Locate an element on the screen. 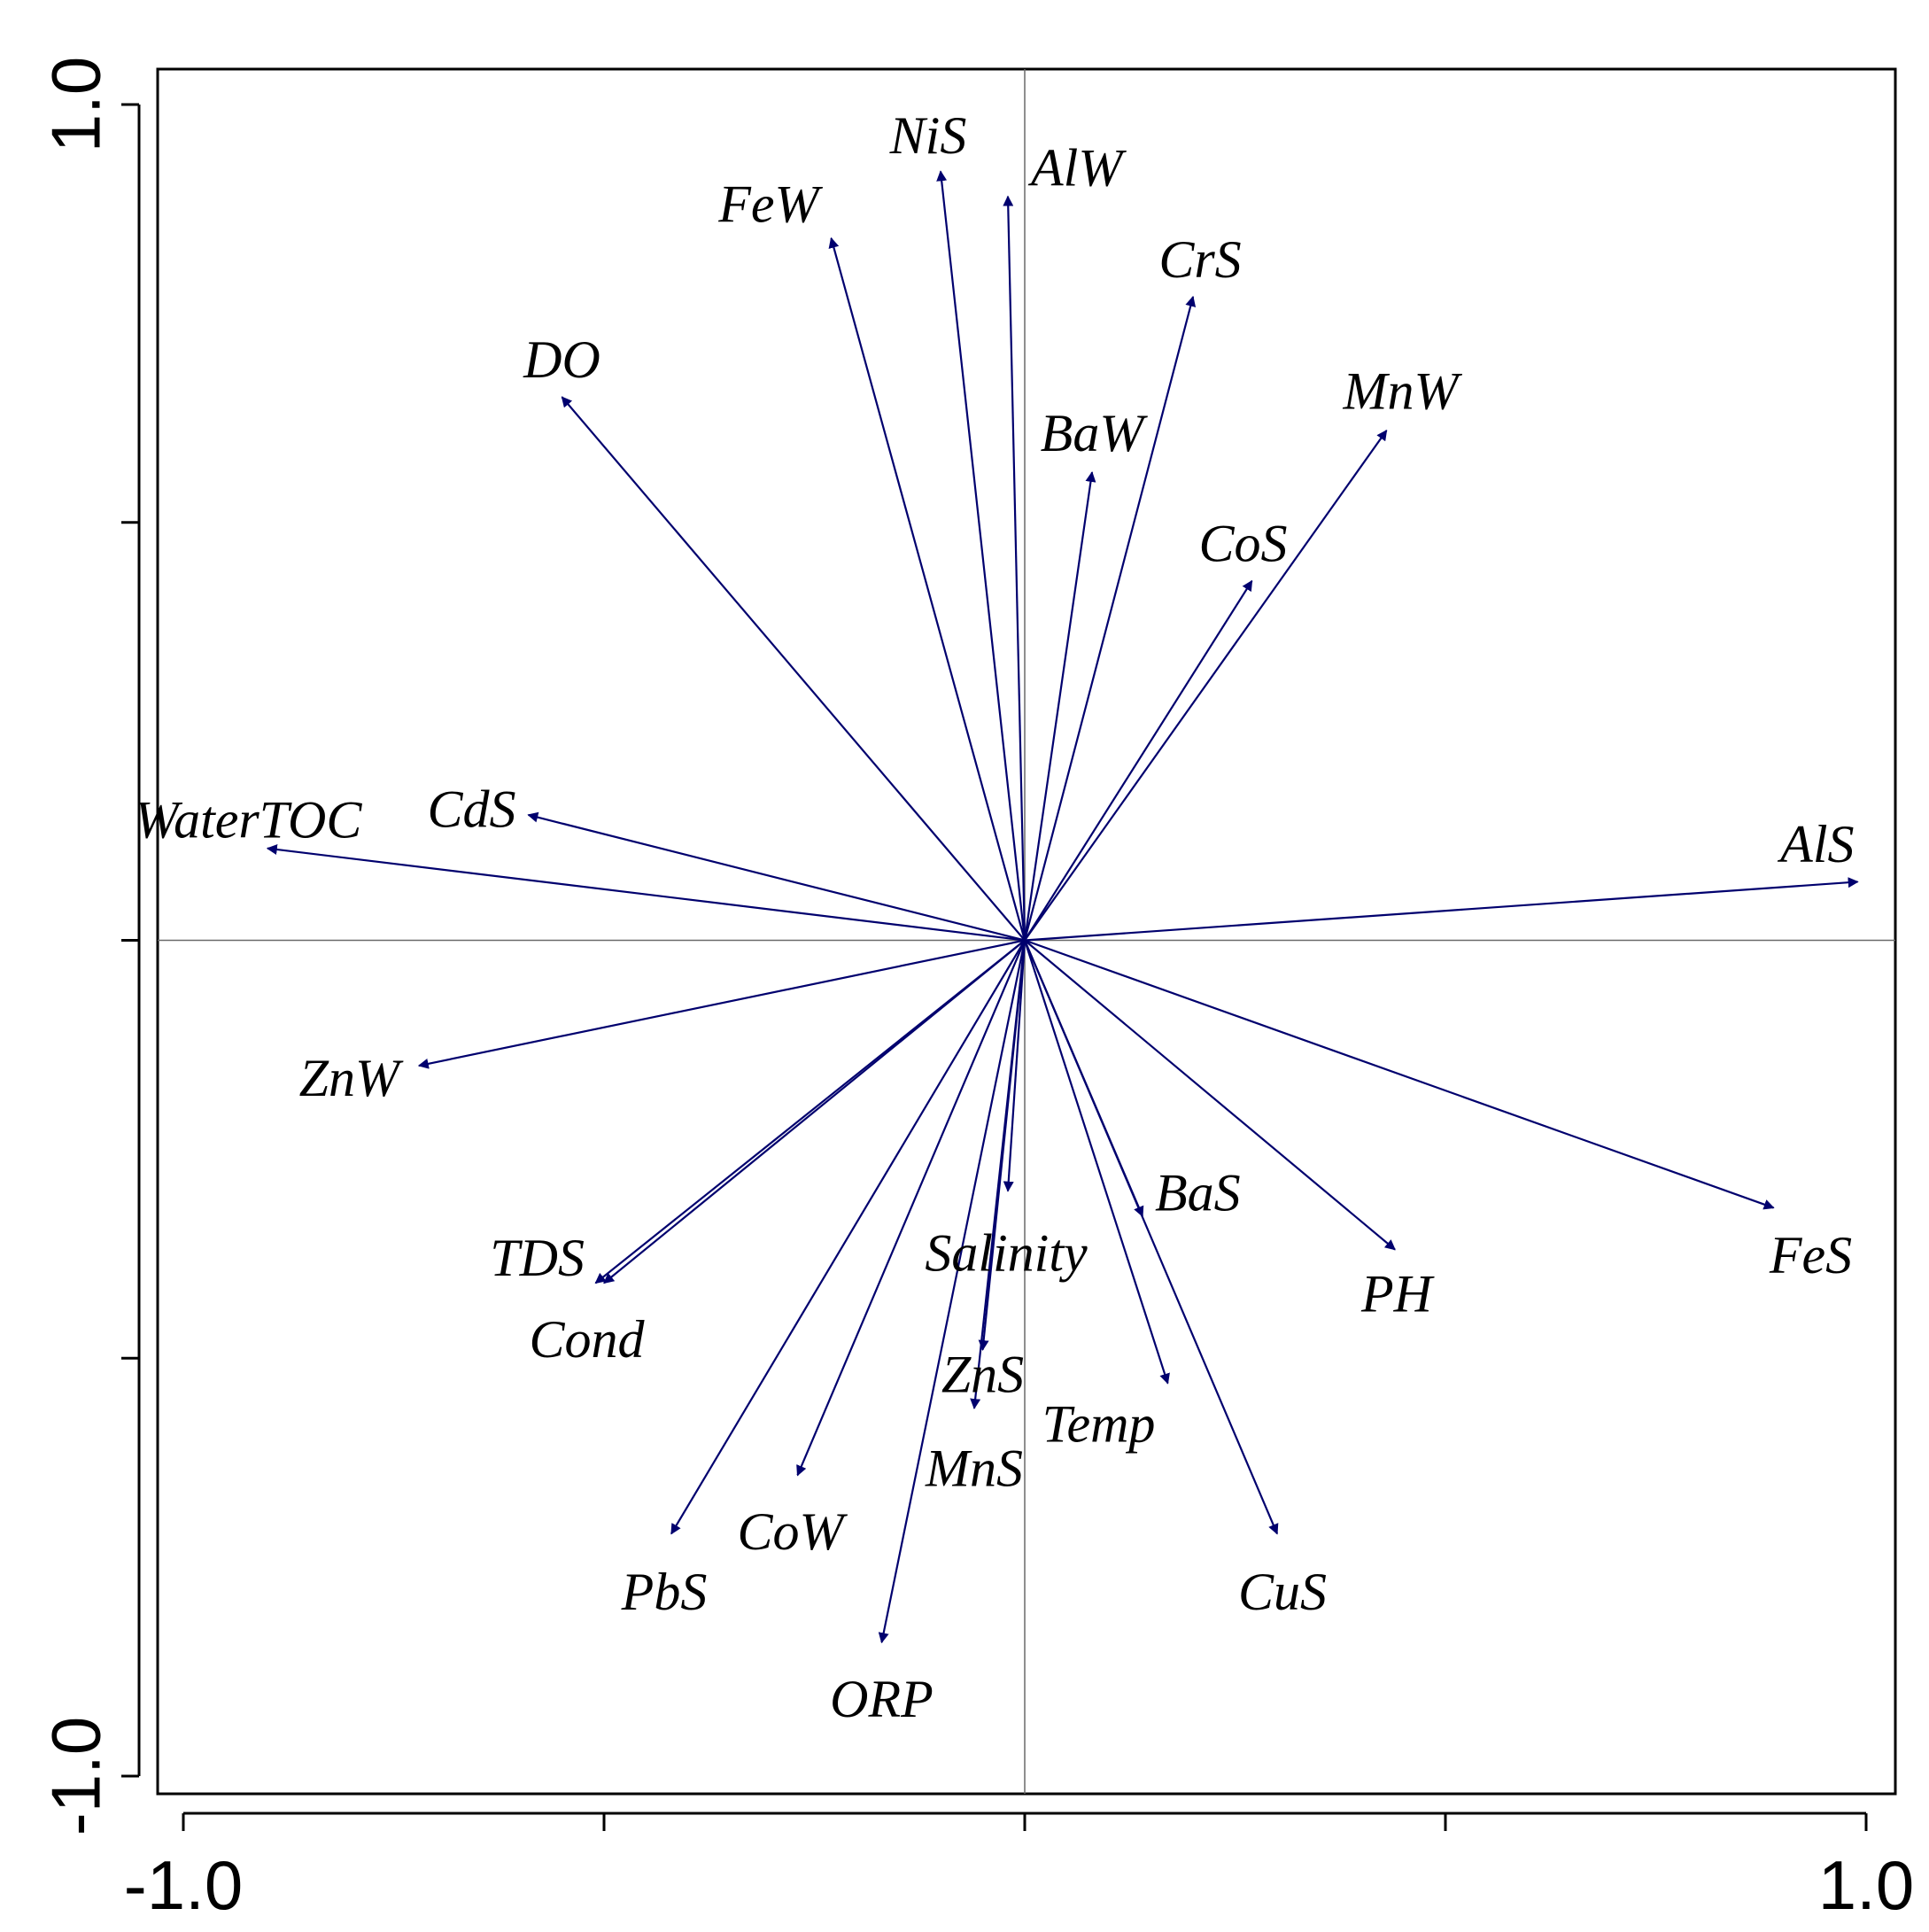 Image resolution: width=1929 pixels, height=1932 pixels. vector-label-als: AlS is located at coordinates (1815, 844).